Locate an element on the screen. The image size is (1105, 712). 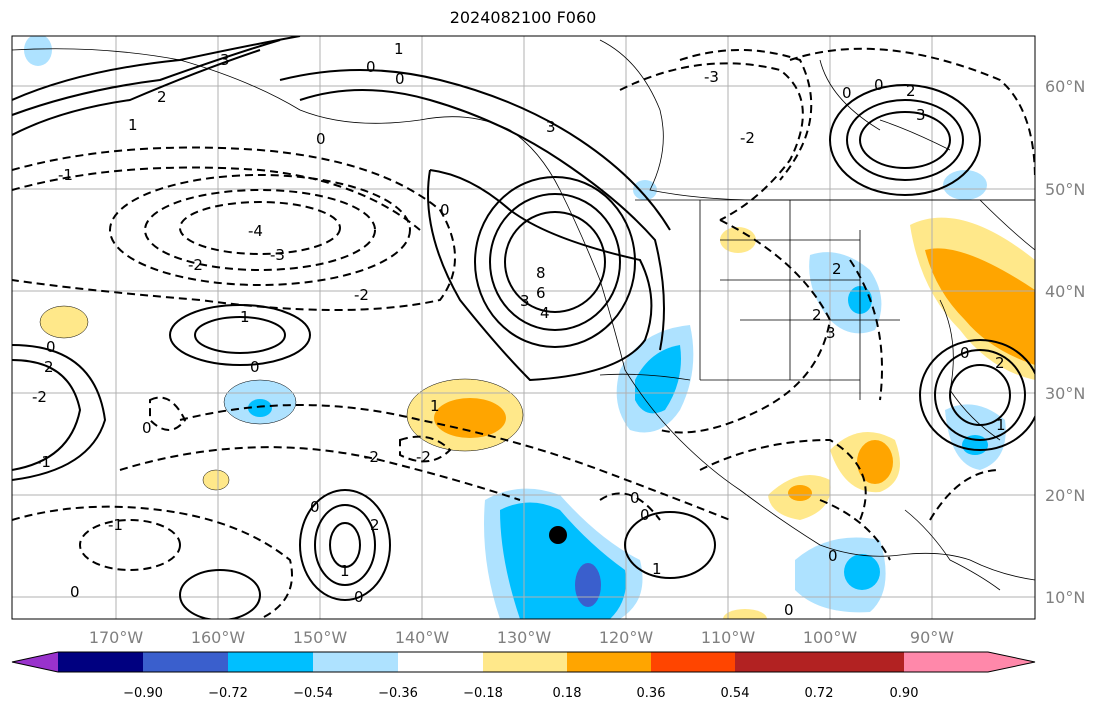
lon-tick: 110°W is located at coordinates (728, 637).